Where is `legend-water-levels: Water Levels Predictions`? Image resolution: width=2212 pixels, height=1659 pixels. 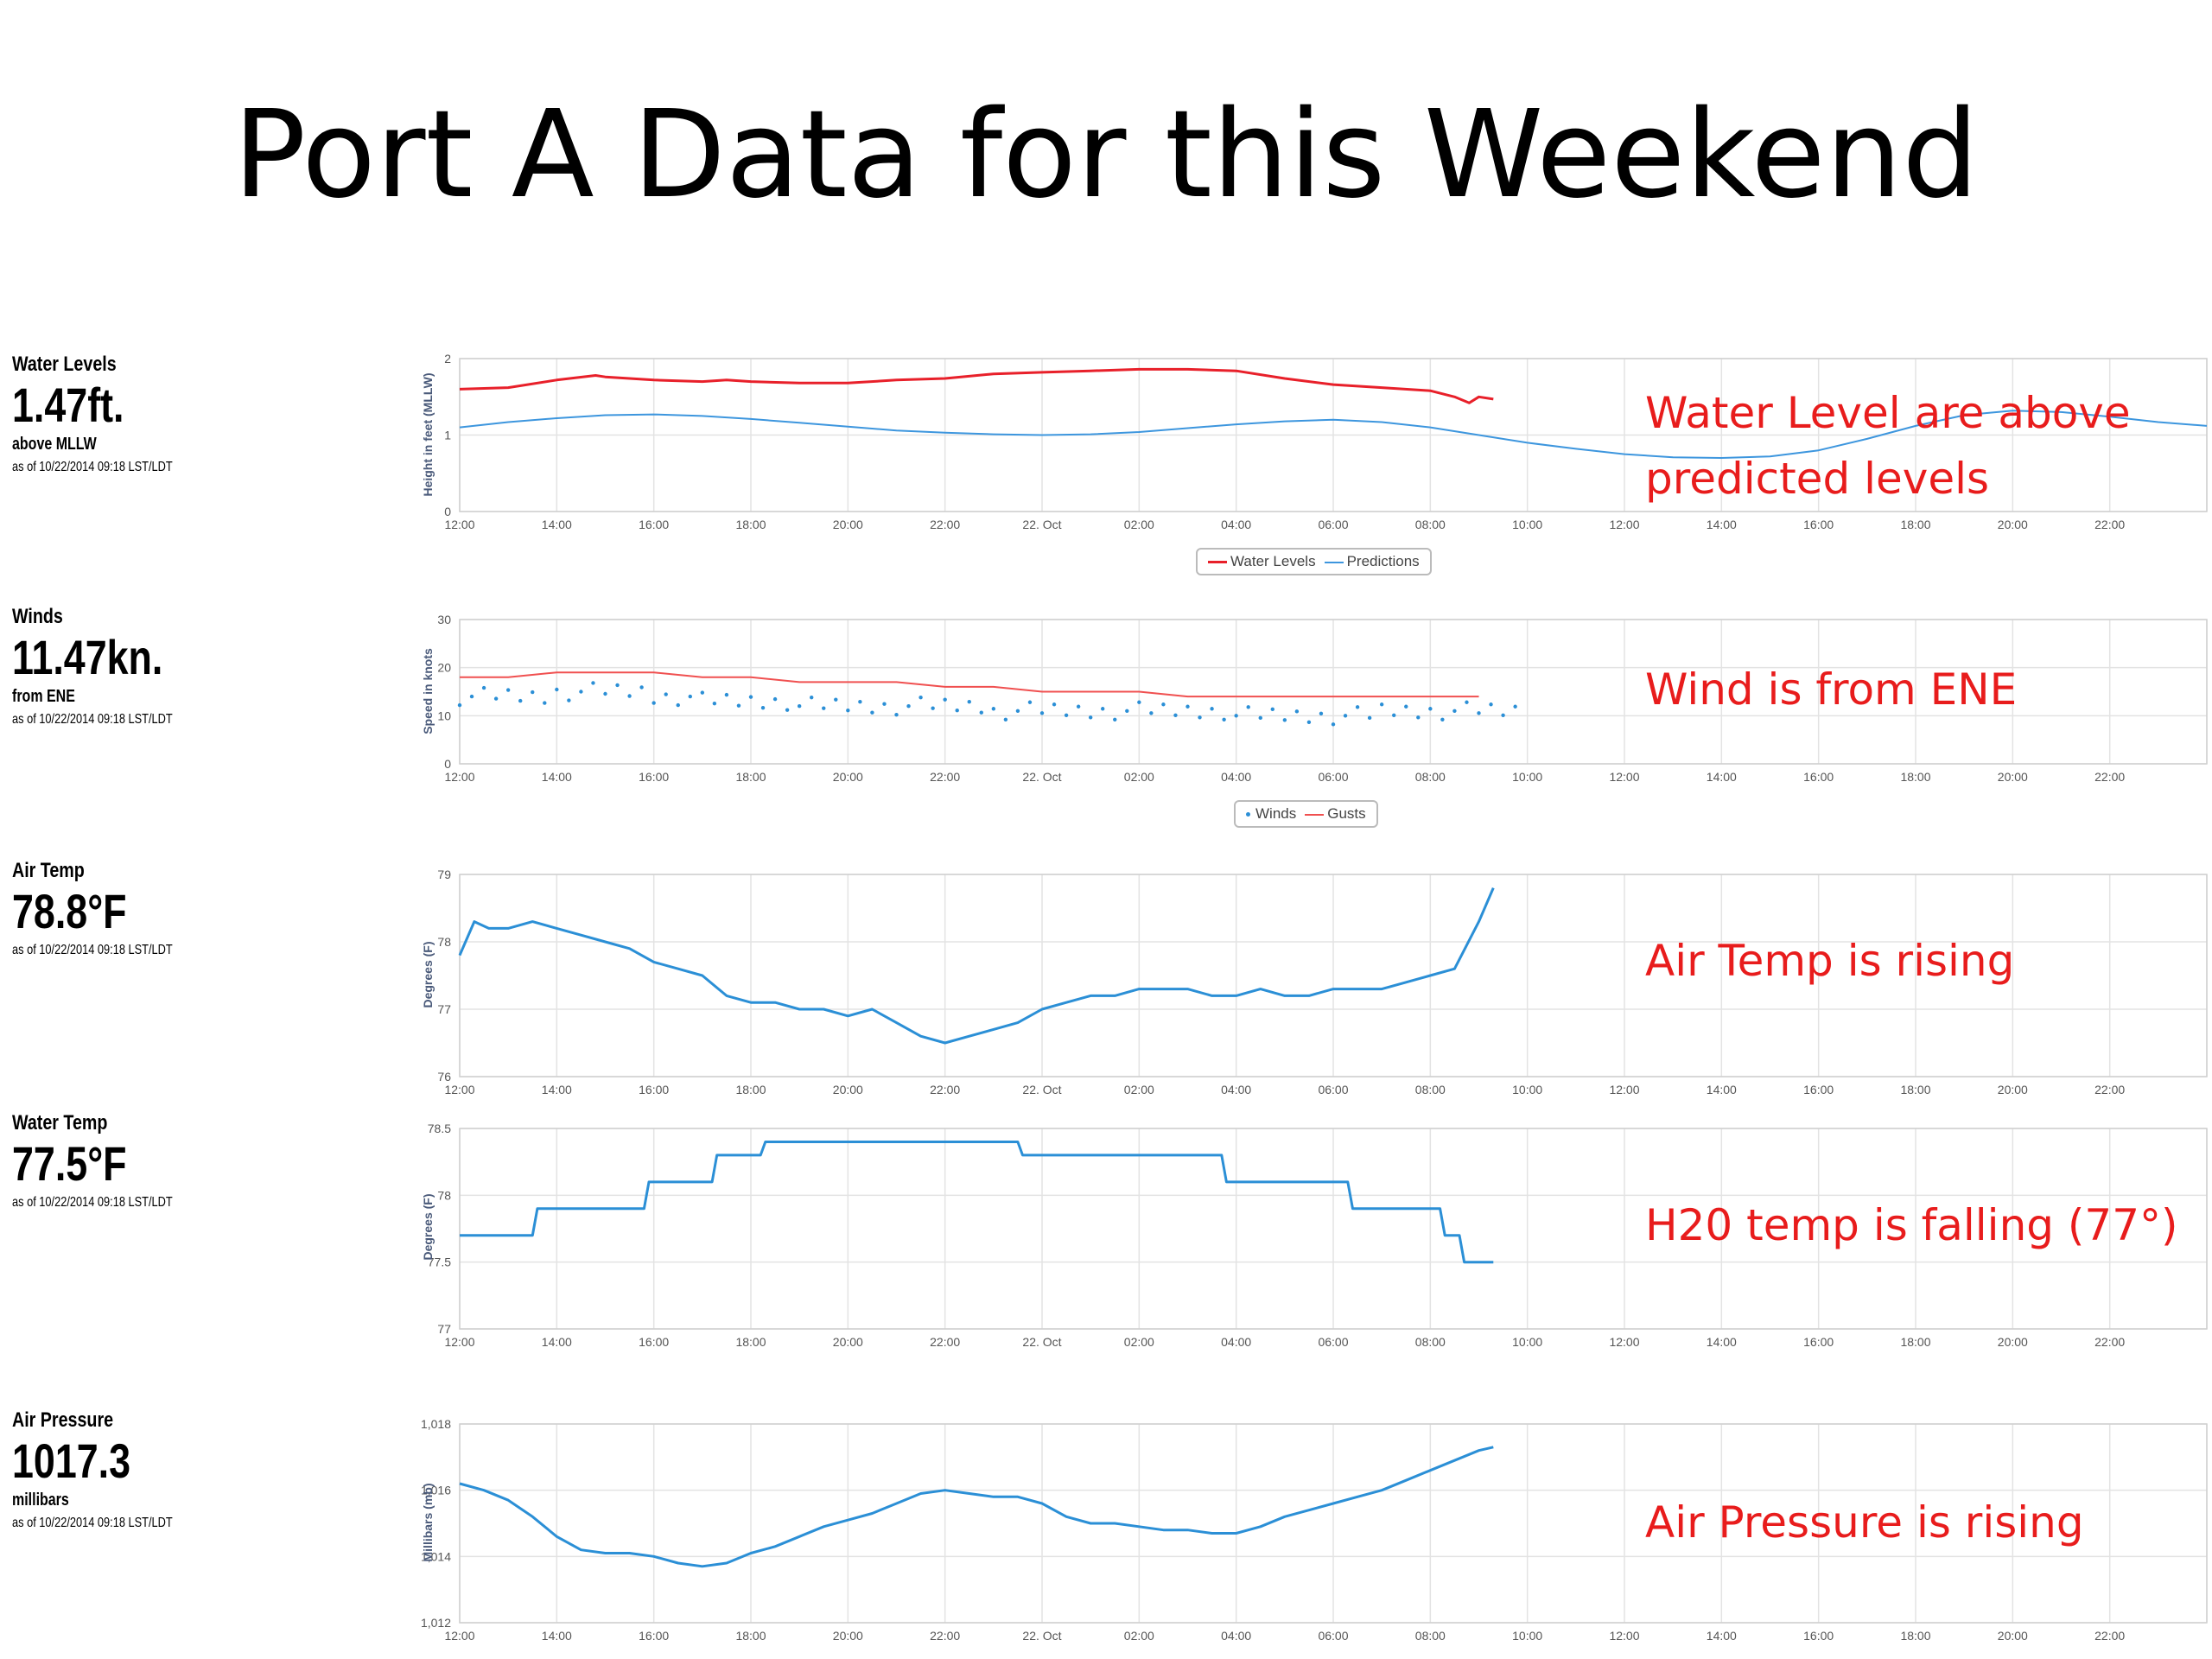
legend-water-levels: Water Levels Predictions is located at coordinates (1314, 561).